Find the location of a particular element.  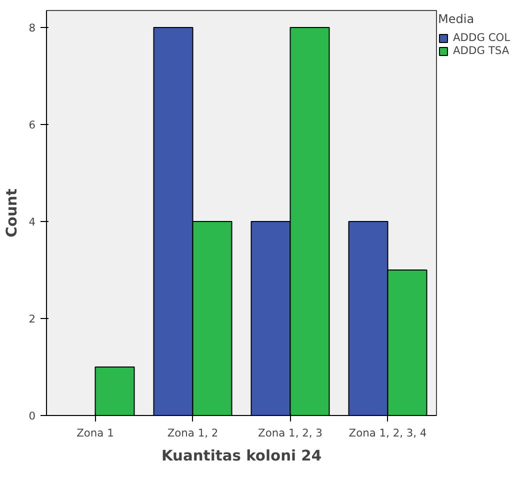

x-tick-label: Zona 1, 2, 3, 4 is located at coordinates (387, 433).